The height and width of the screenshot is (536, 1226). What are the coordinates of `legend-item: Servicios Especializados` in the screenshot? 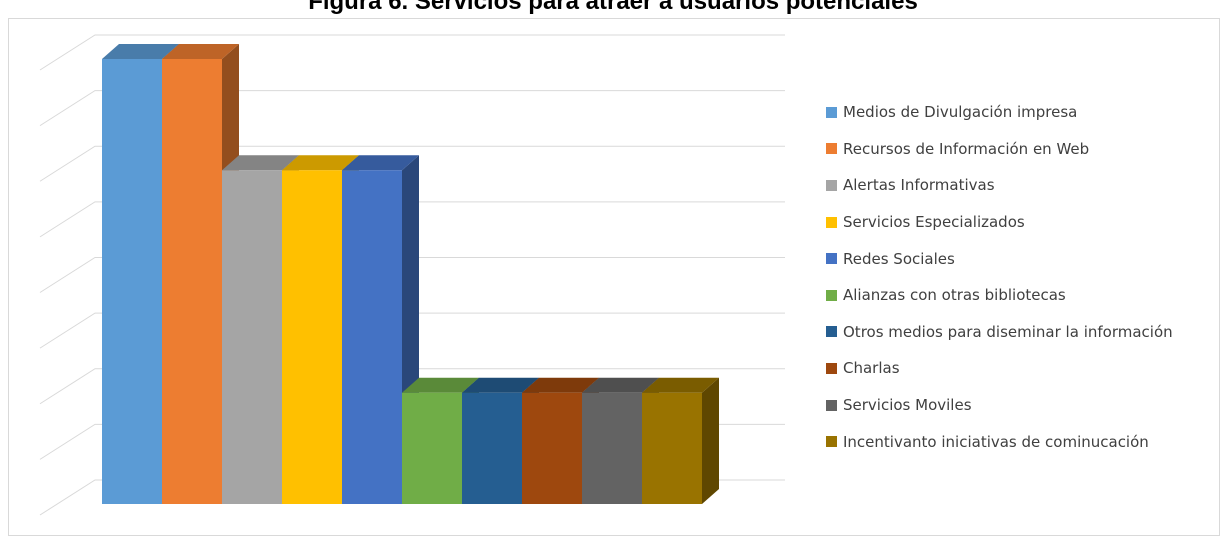 It's located at (999, 222).